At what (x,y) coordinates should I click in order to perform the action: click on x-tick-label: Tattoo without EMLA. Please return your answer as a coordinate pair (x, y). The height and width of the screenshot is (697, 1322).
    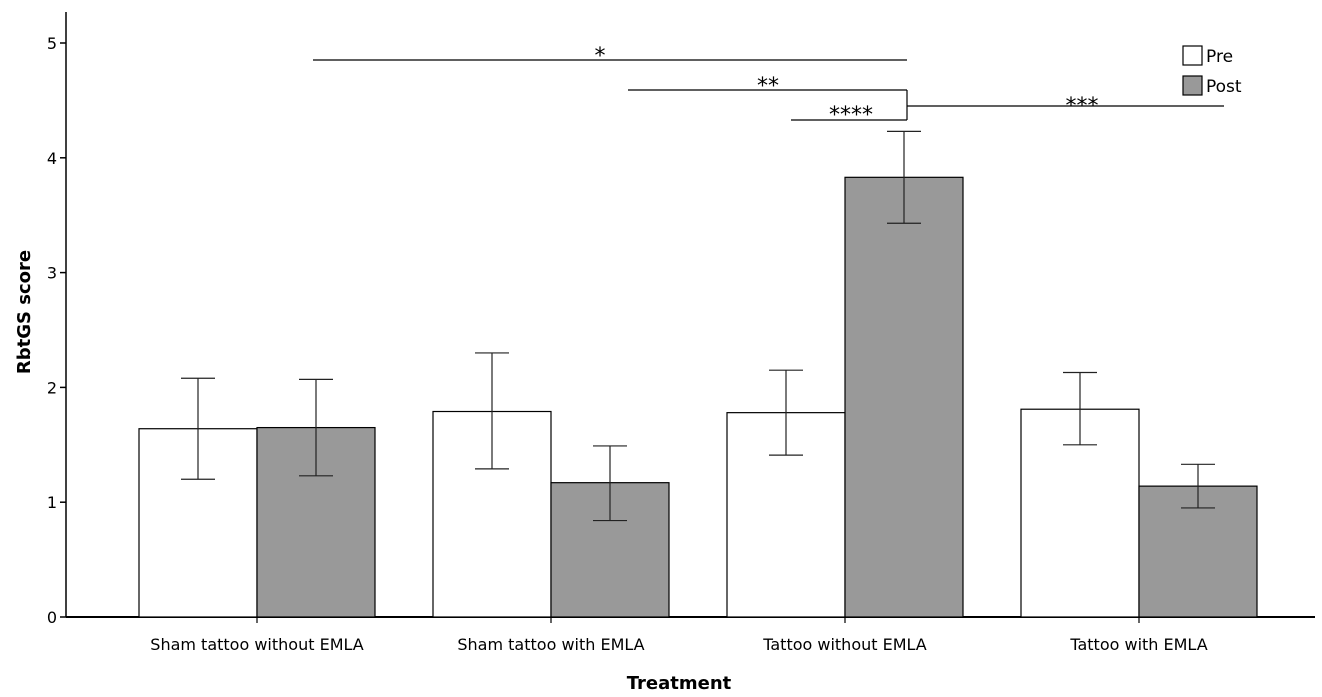
    Looking at the image, I should click on (844, 644).